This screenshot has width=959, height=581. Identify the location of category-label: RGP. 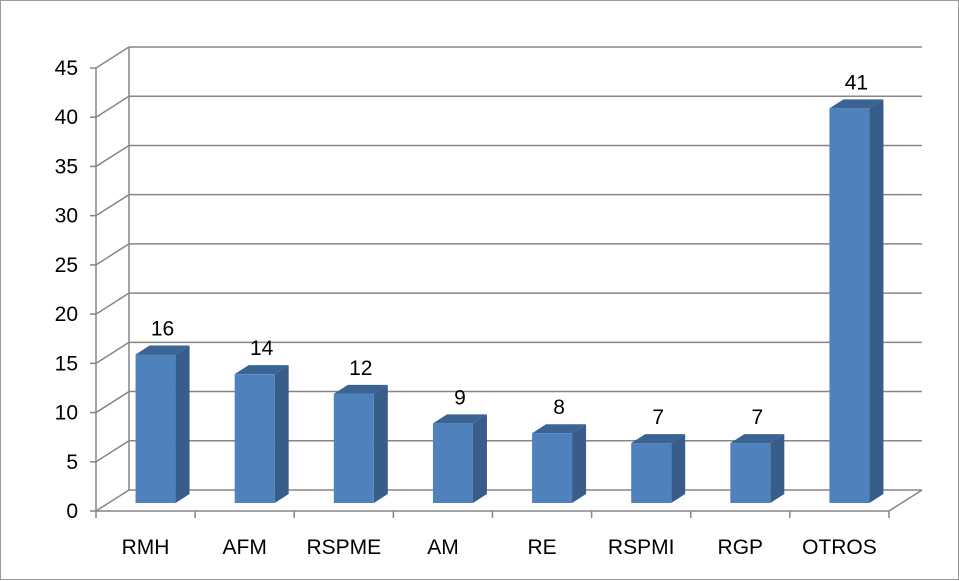
(741, 547).